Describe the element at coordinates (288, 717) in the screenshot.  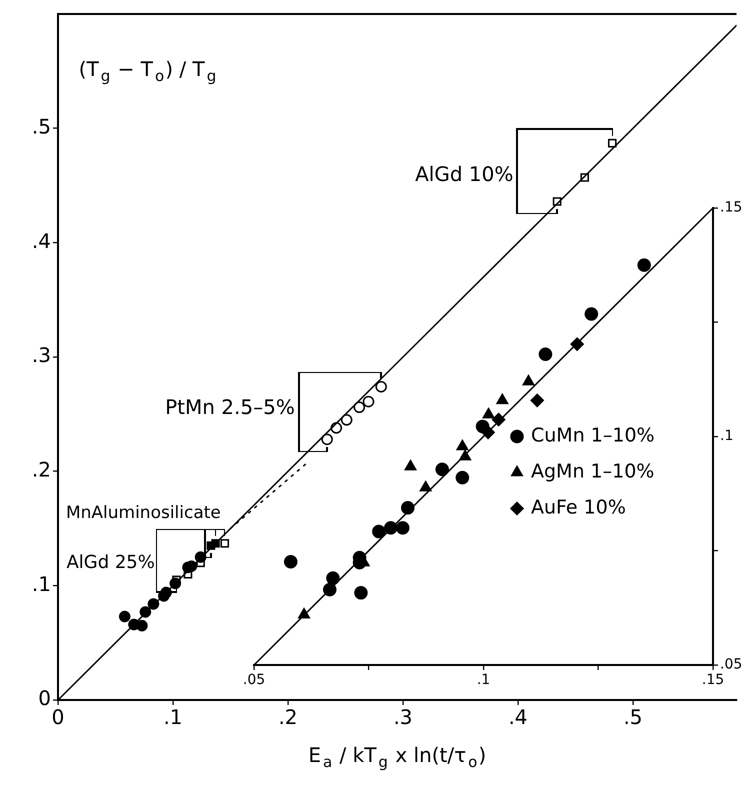
I see `x-tick-label: .2` at that location.